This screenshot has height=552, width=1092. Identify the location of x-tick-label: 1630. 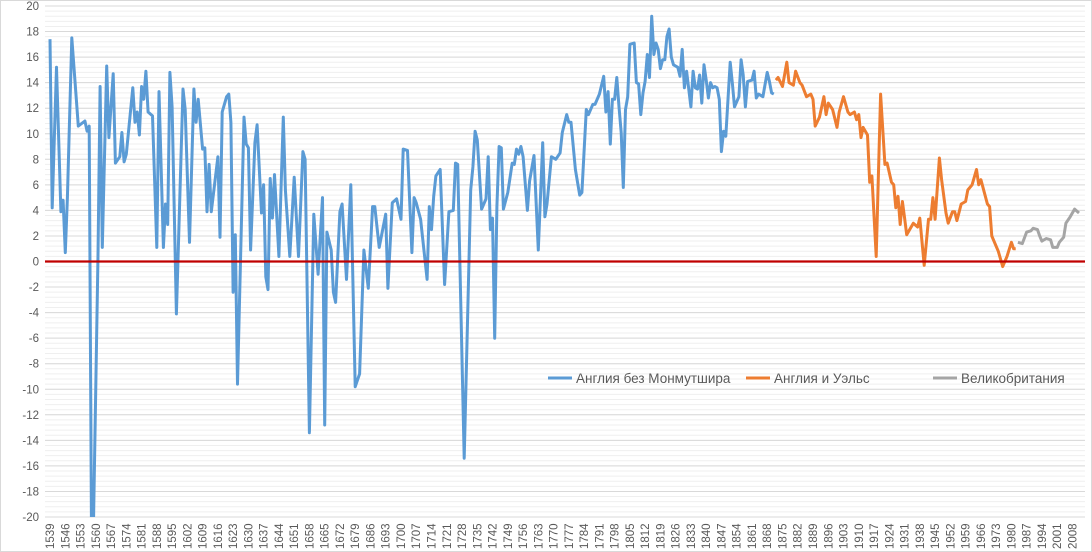
(249, 536).